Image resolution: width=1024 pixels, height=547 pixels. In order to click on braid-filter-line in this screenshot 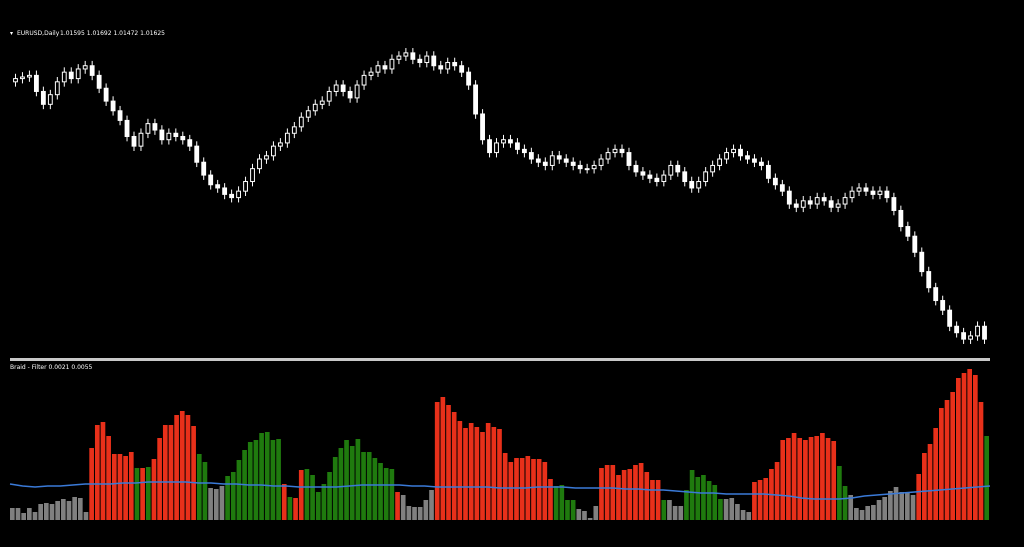, I will do `click(500, 490)`.